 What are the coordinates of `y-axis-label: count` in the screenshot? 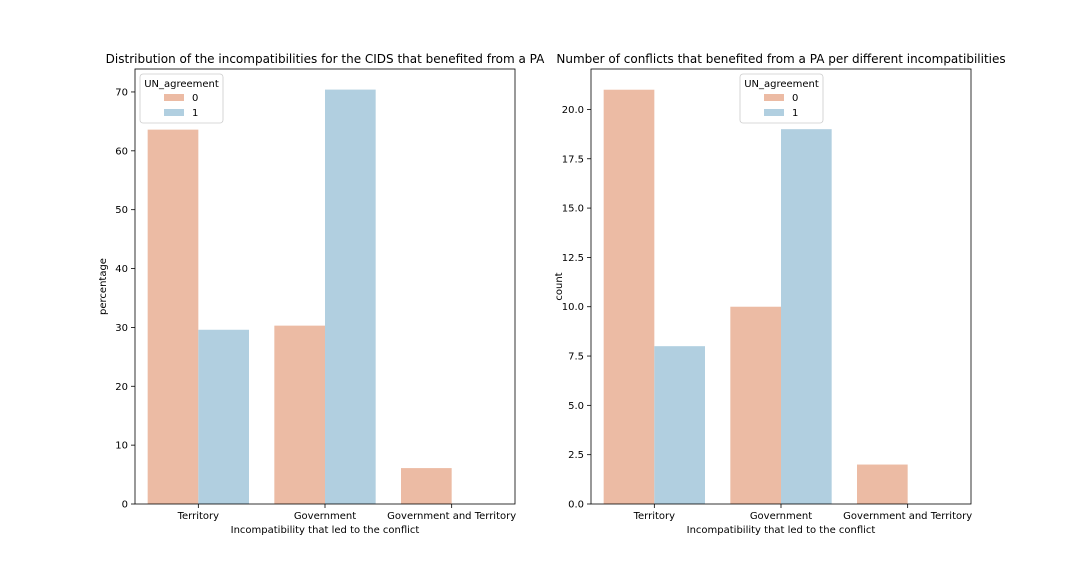 It's located at (559, 286).